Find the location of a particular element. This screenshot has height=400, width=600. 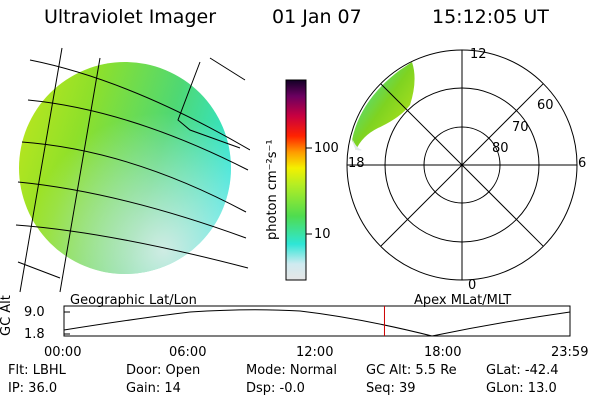

colorbar is located at coordinates (298, 180).